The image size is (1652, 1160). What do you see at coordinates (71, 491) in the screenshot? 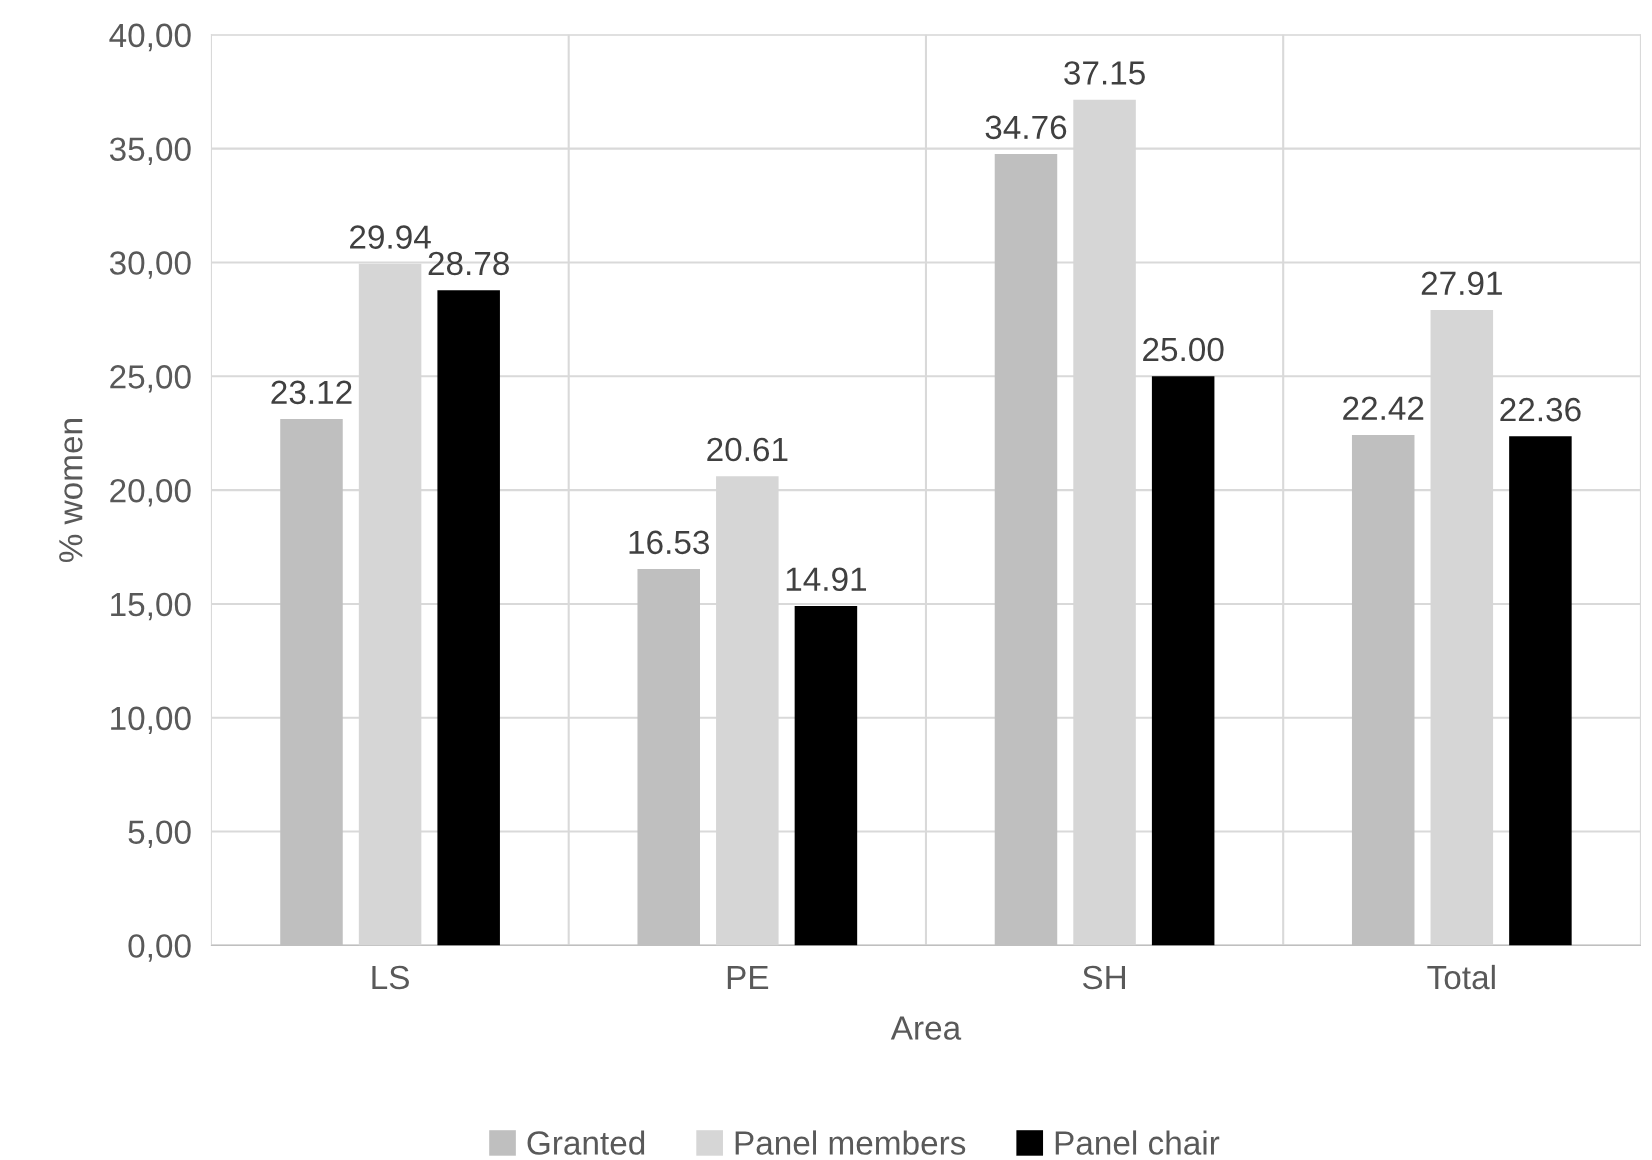
I see `y-axis-title: % women` at bounding box center [71, 491].